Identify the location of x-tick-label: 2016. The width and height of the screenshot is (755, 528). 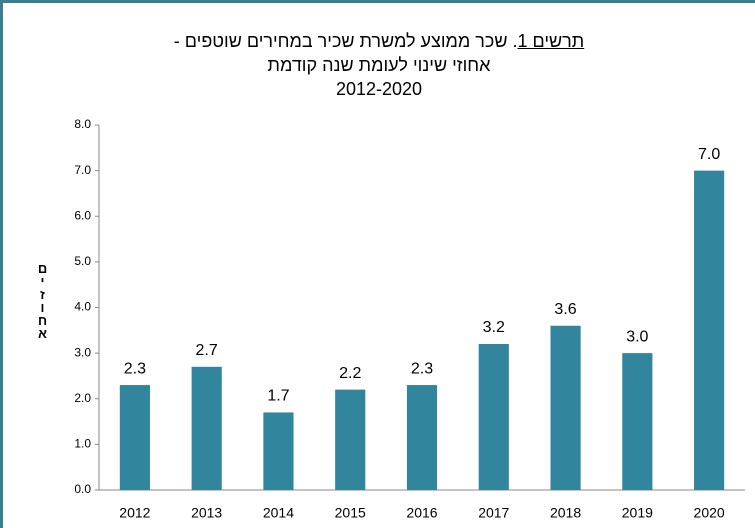
(421, 513).